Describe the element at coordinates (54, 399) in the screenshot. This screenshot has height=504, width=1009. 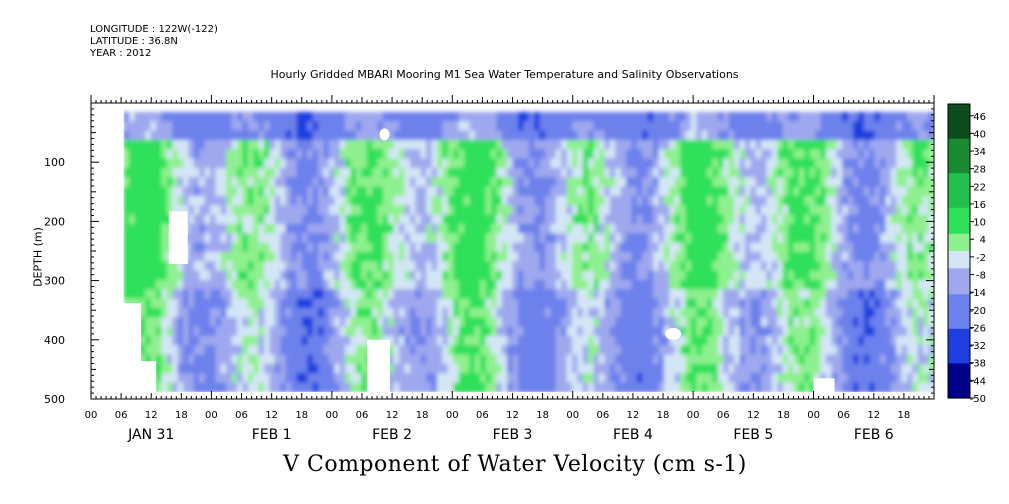
I see `y-tick-label: 500` at that location.